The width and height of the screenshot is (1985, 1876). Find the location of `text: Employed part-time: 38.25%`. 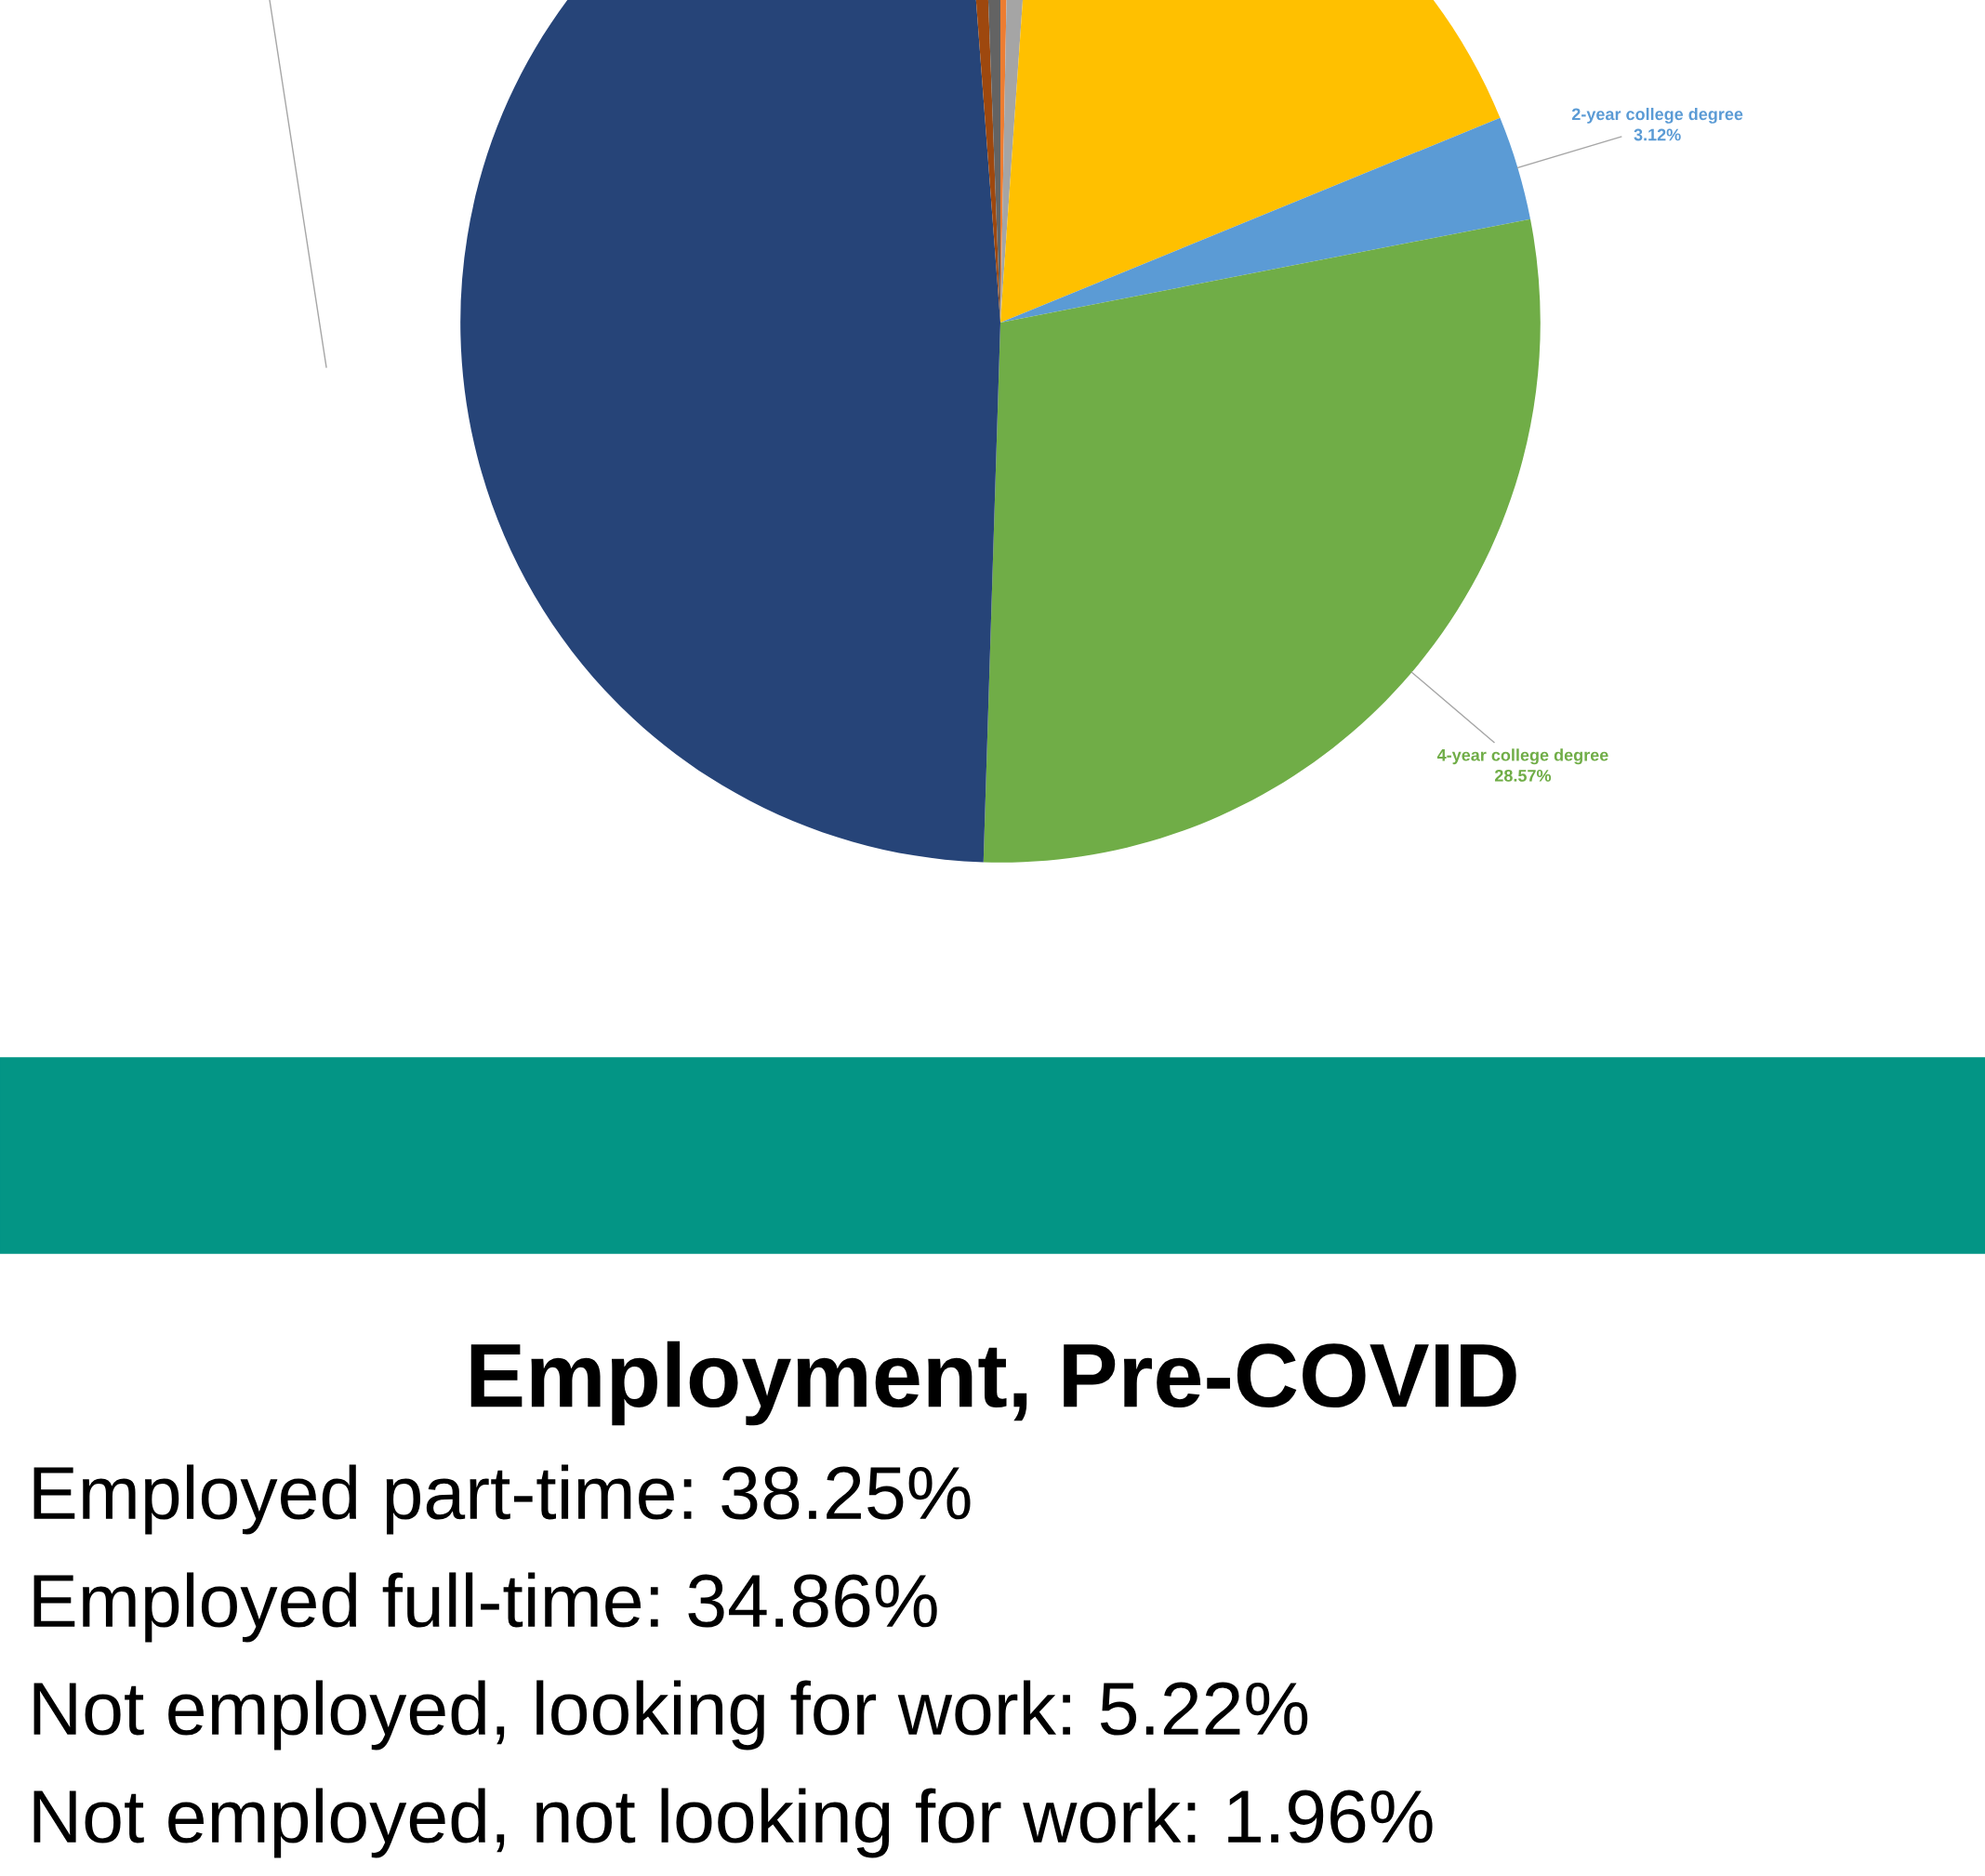

text: Employed part-time: 38.25% is located at coordinates (502, 1499).